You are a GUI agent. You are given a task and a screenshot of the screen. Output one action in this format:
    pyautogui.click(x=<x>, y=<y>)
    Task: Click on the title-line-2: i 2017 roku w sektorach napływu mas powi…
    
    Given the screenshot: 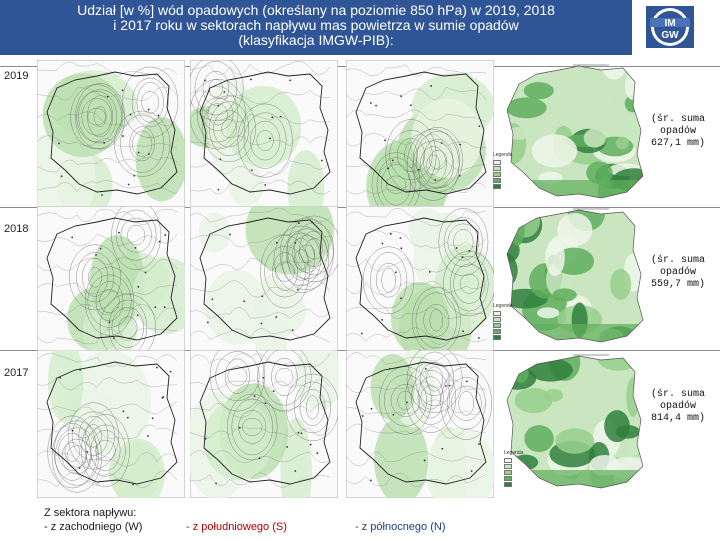 What is the action you would take?
    pyautogui.click(x=316, y=25)
    